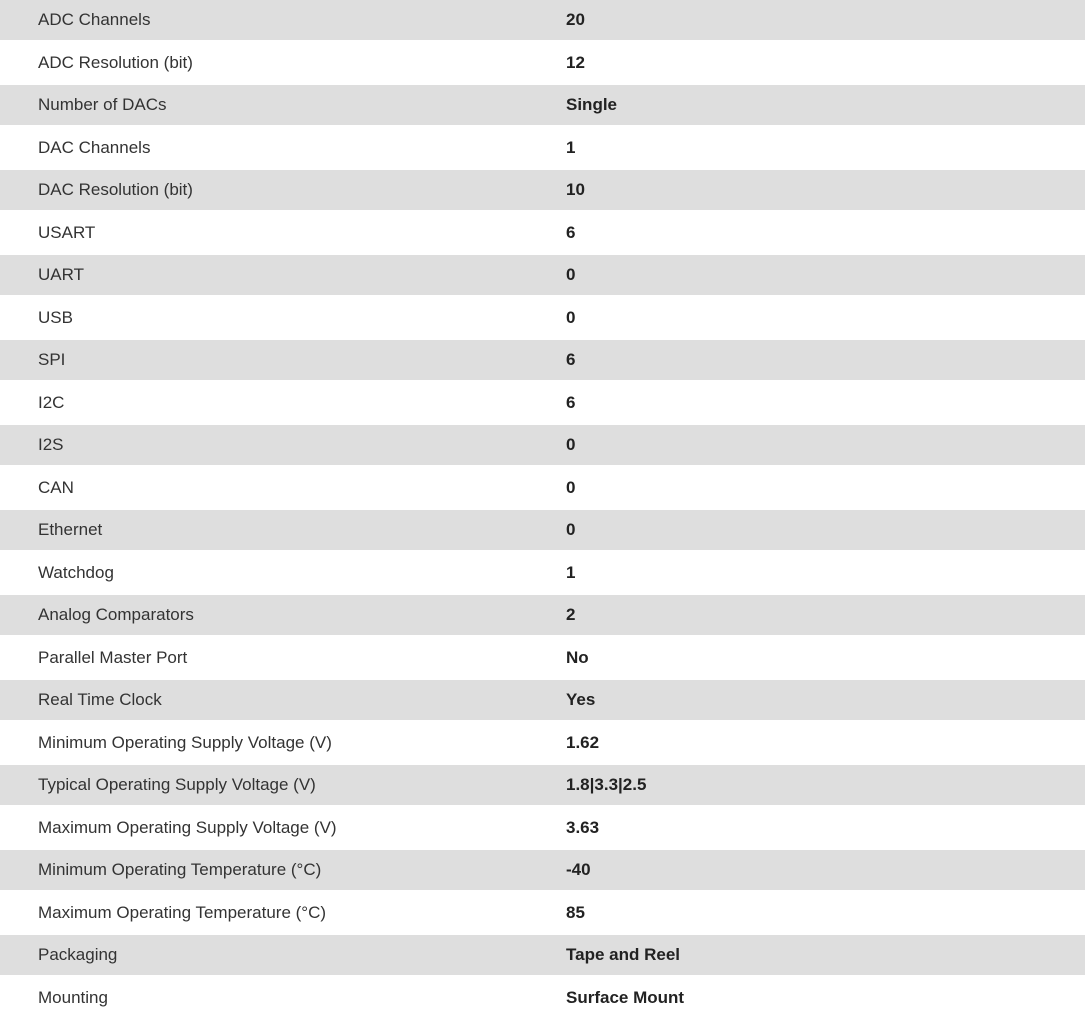 The width and height of the screenshot is (1085, 1020). Describe the element at coordinates (571, 614) in the screenshot. I see `spec-value: 2` at that location.